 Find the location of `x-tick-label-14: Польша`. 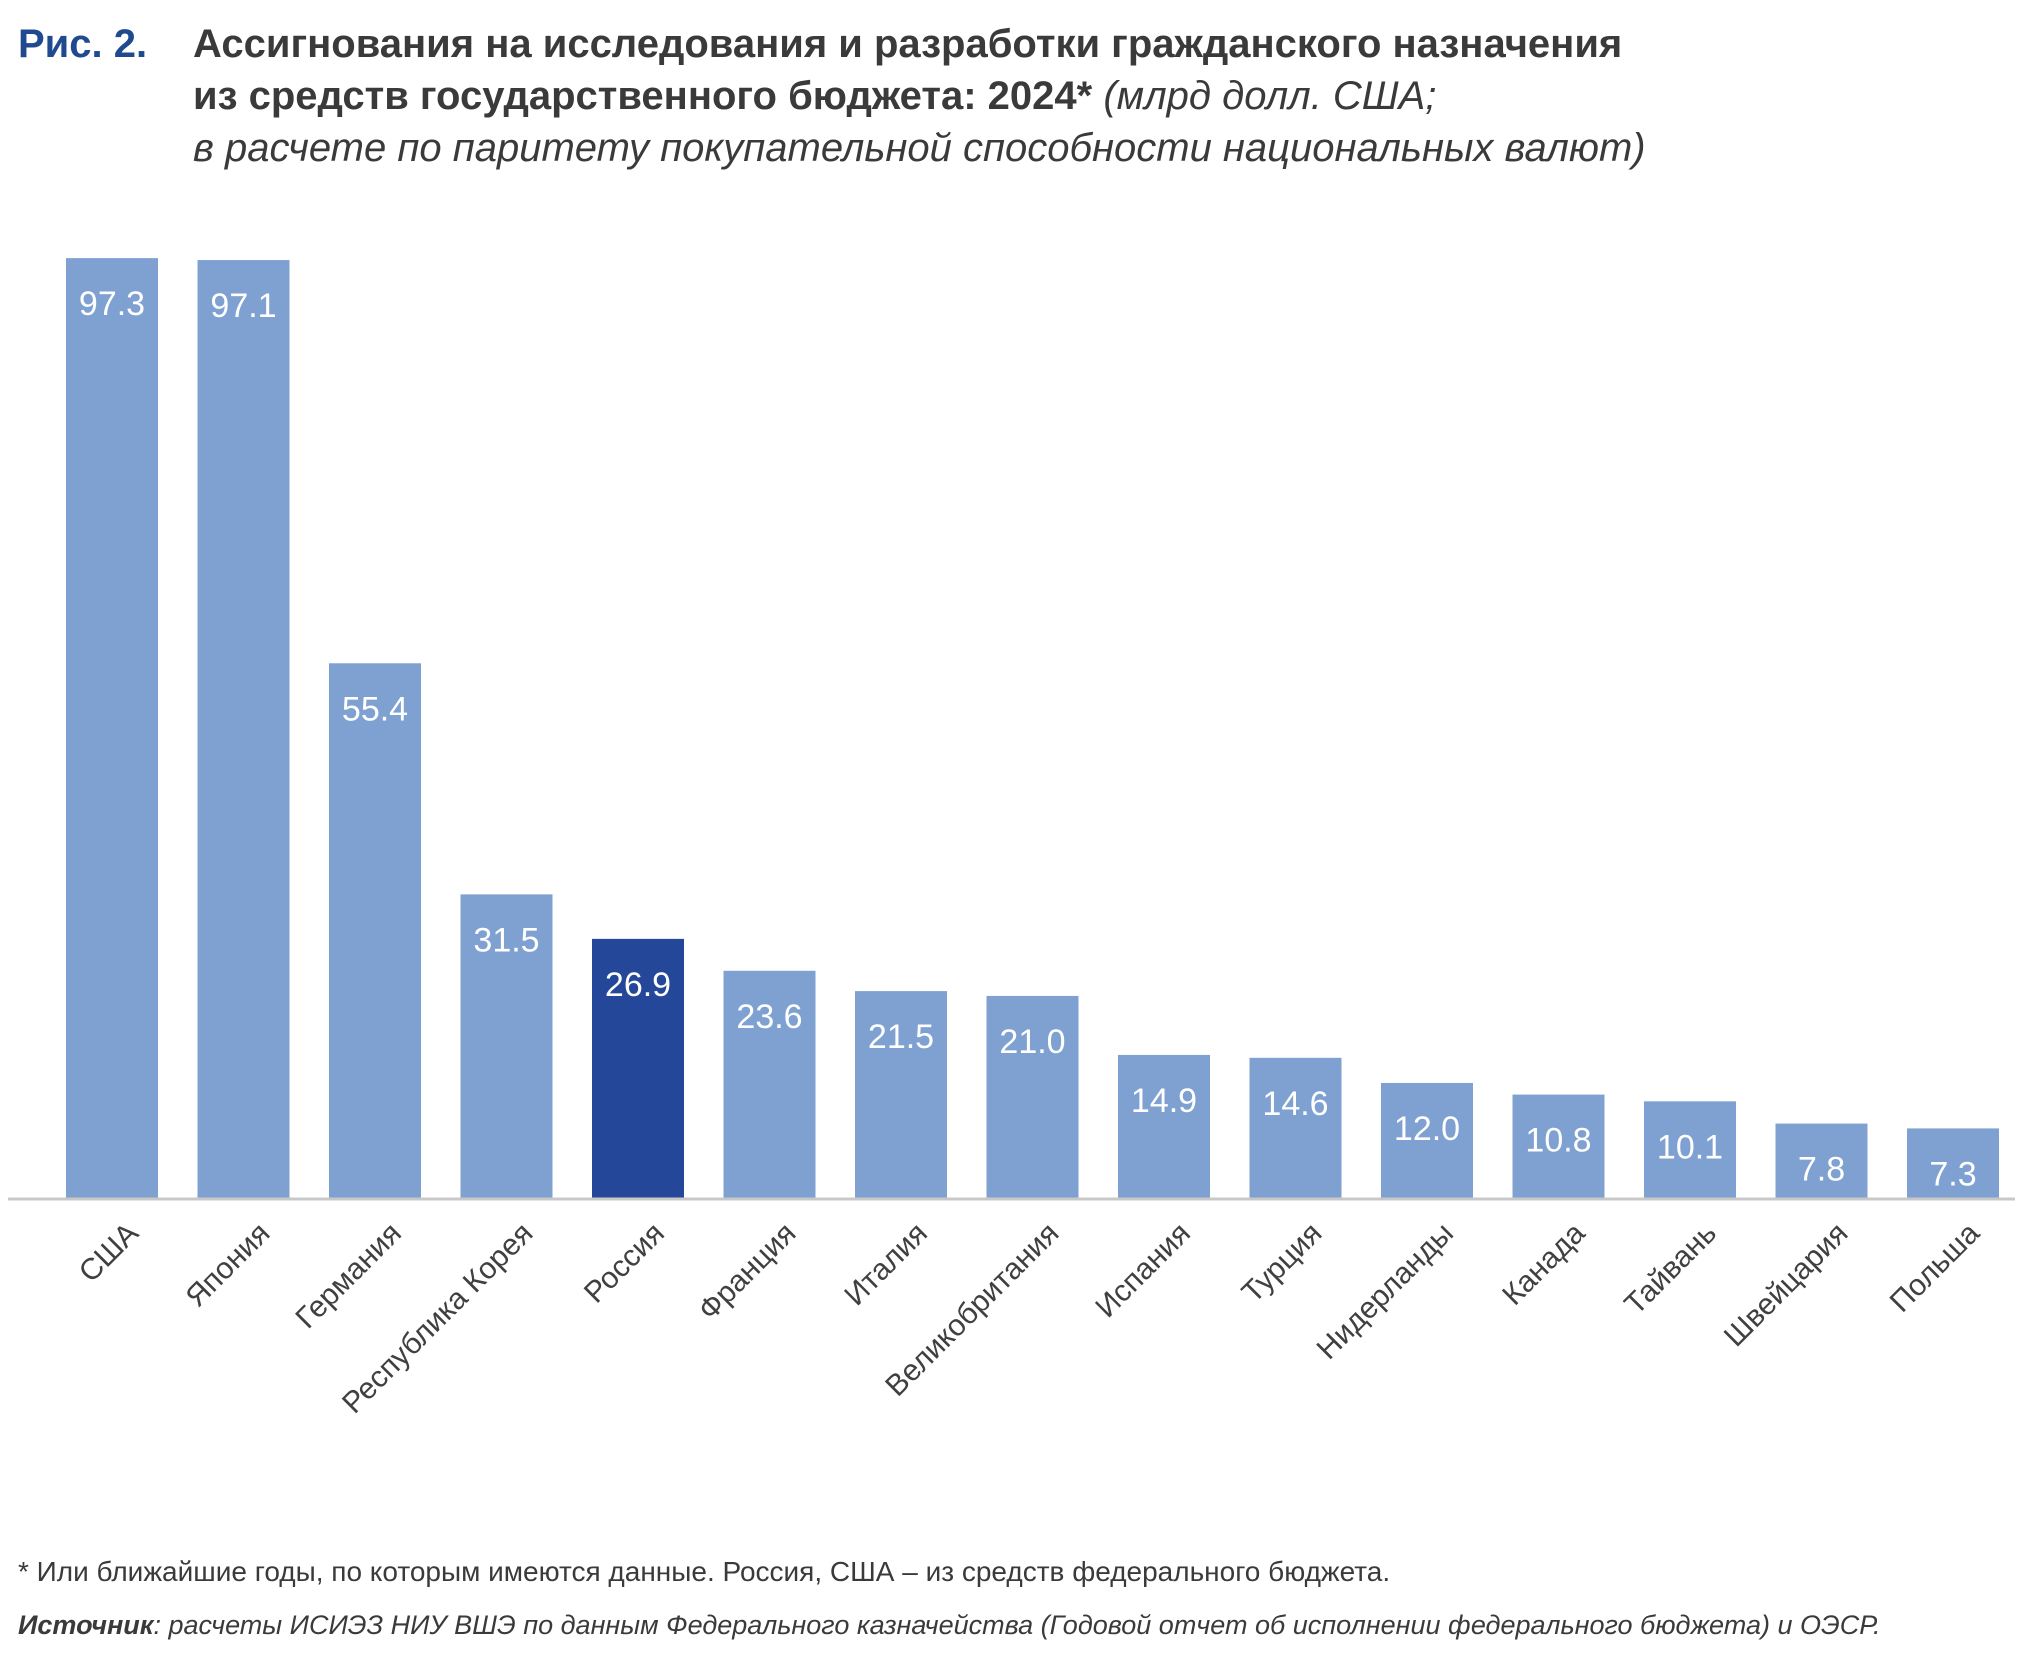

x-tick-label-14: Польша is located at coordinates (1935, 1267).